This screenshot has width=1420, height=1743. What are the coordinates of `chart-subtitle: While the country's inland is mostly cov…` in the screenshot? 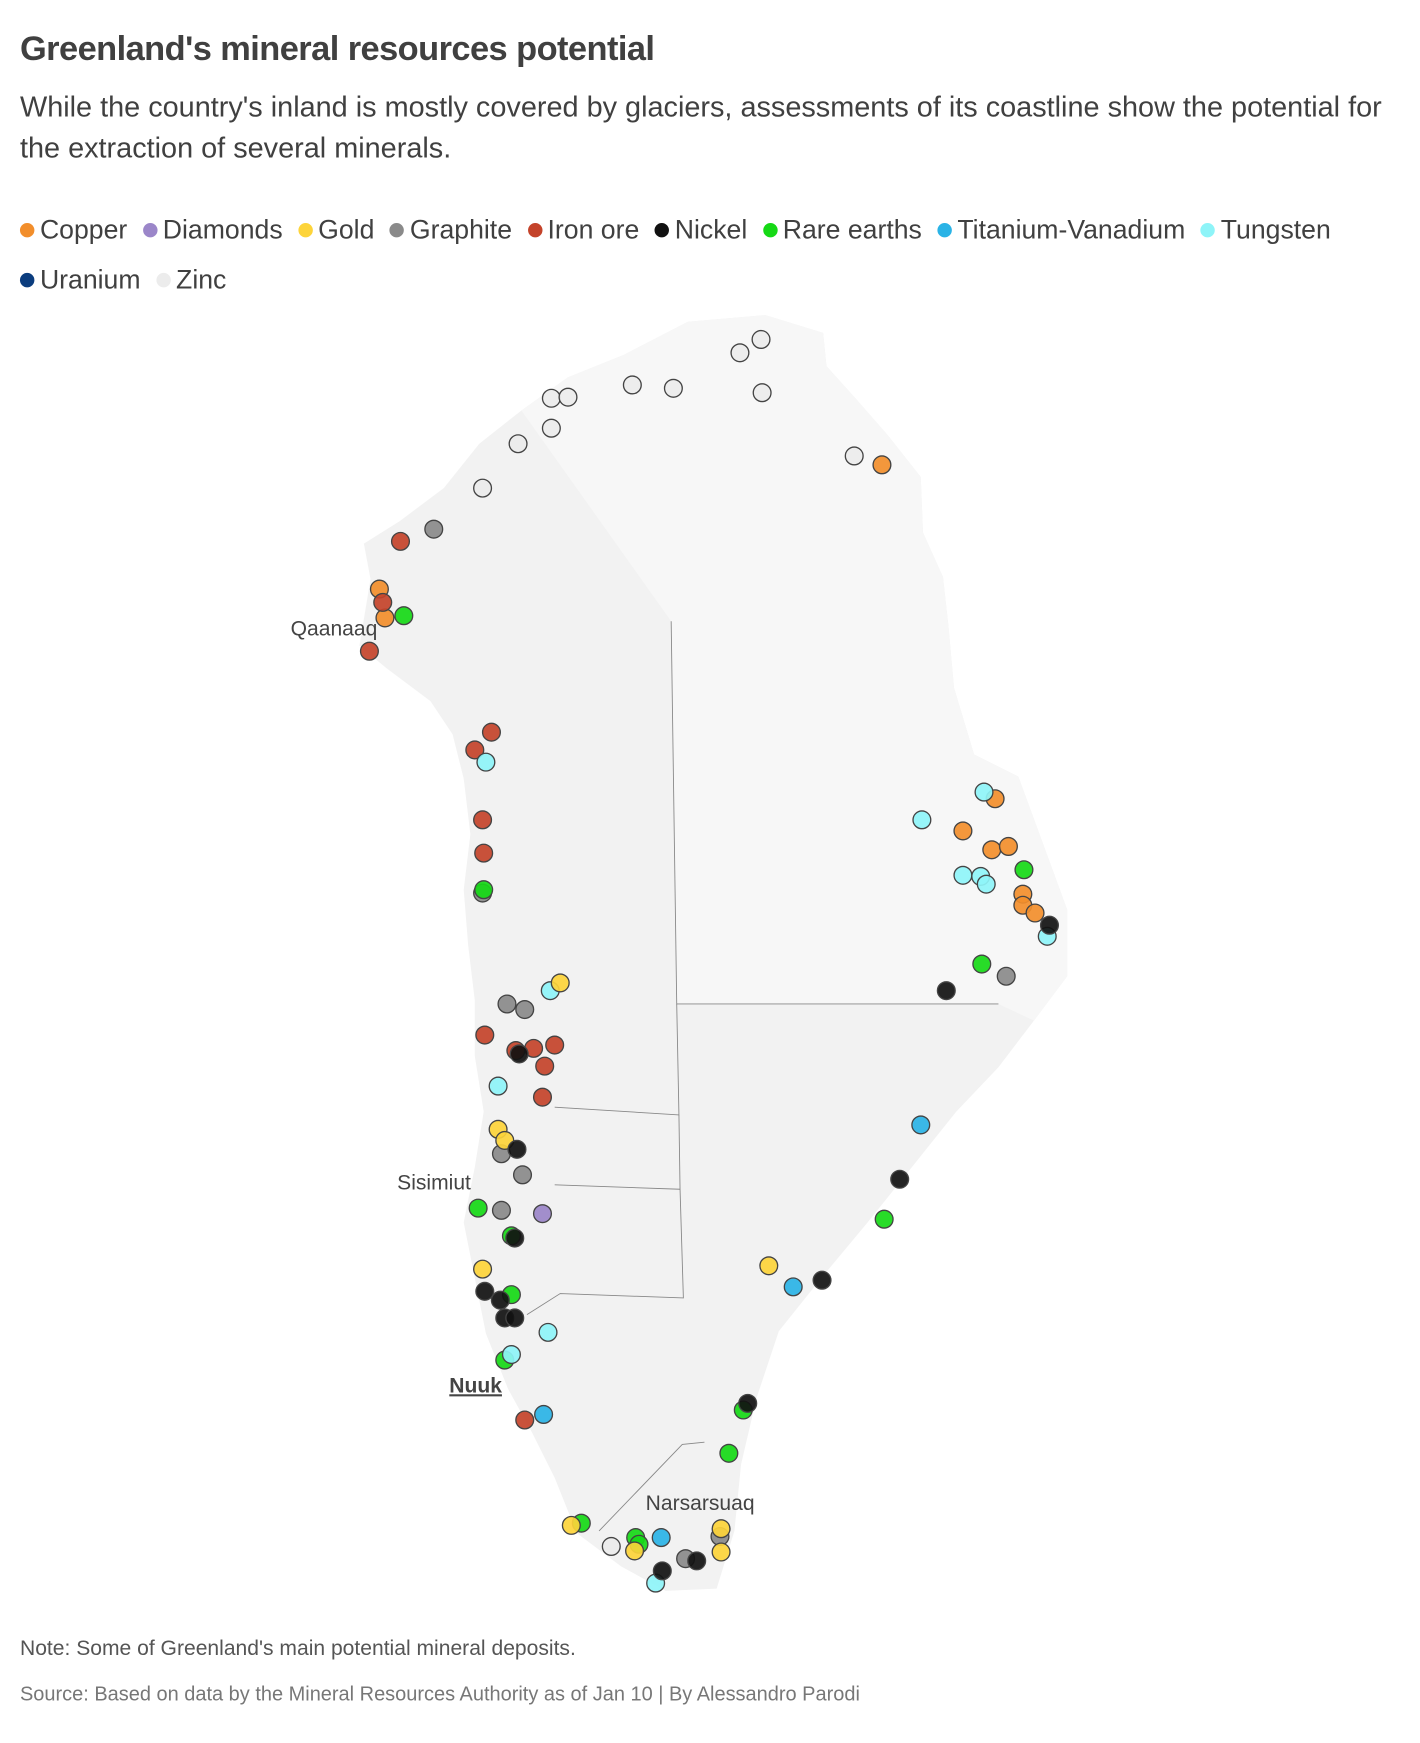 It's located at (700, 127).